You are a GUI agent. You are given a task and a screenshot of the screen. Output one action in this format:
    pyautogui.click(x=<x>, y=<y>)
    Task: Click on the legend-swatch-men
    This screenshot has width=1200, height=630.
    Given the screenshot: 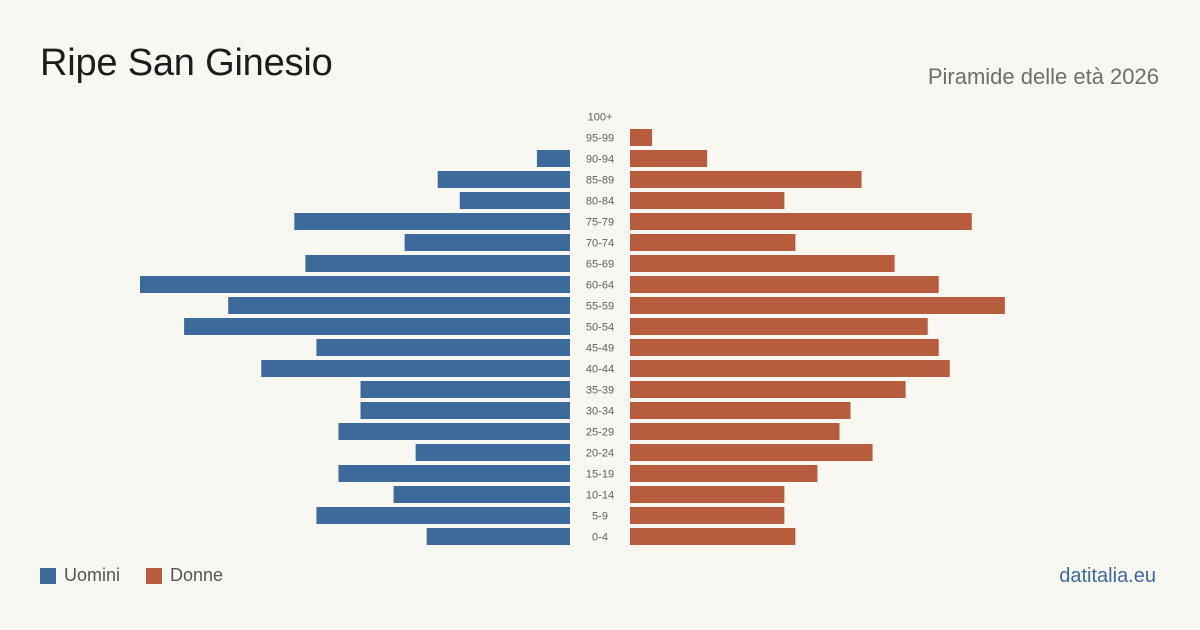 What is the action you would take?
    pyautogui.click(x=48, y=575)
    